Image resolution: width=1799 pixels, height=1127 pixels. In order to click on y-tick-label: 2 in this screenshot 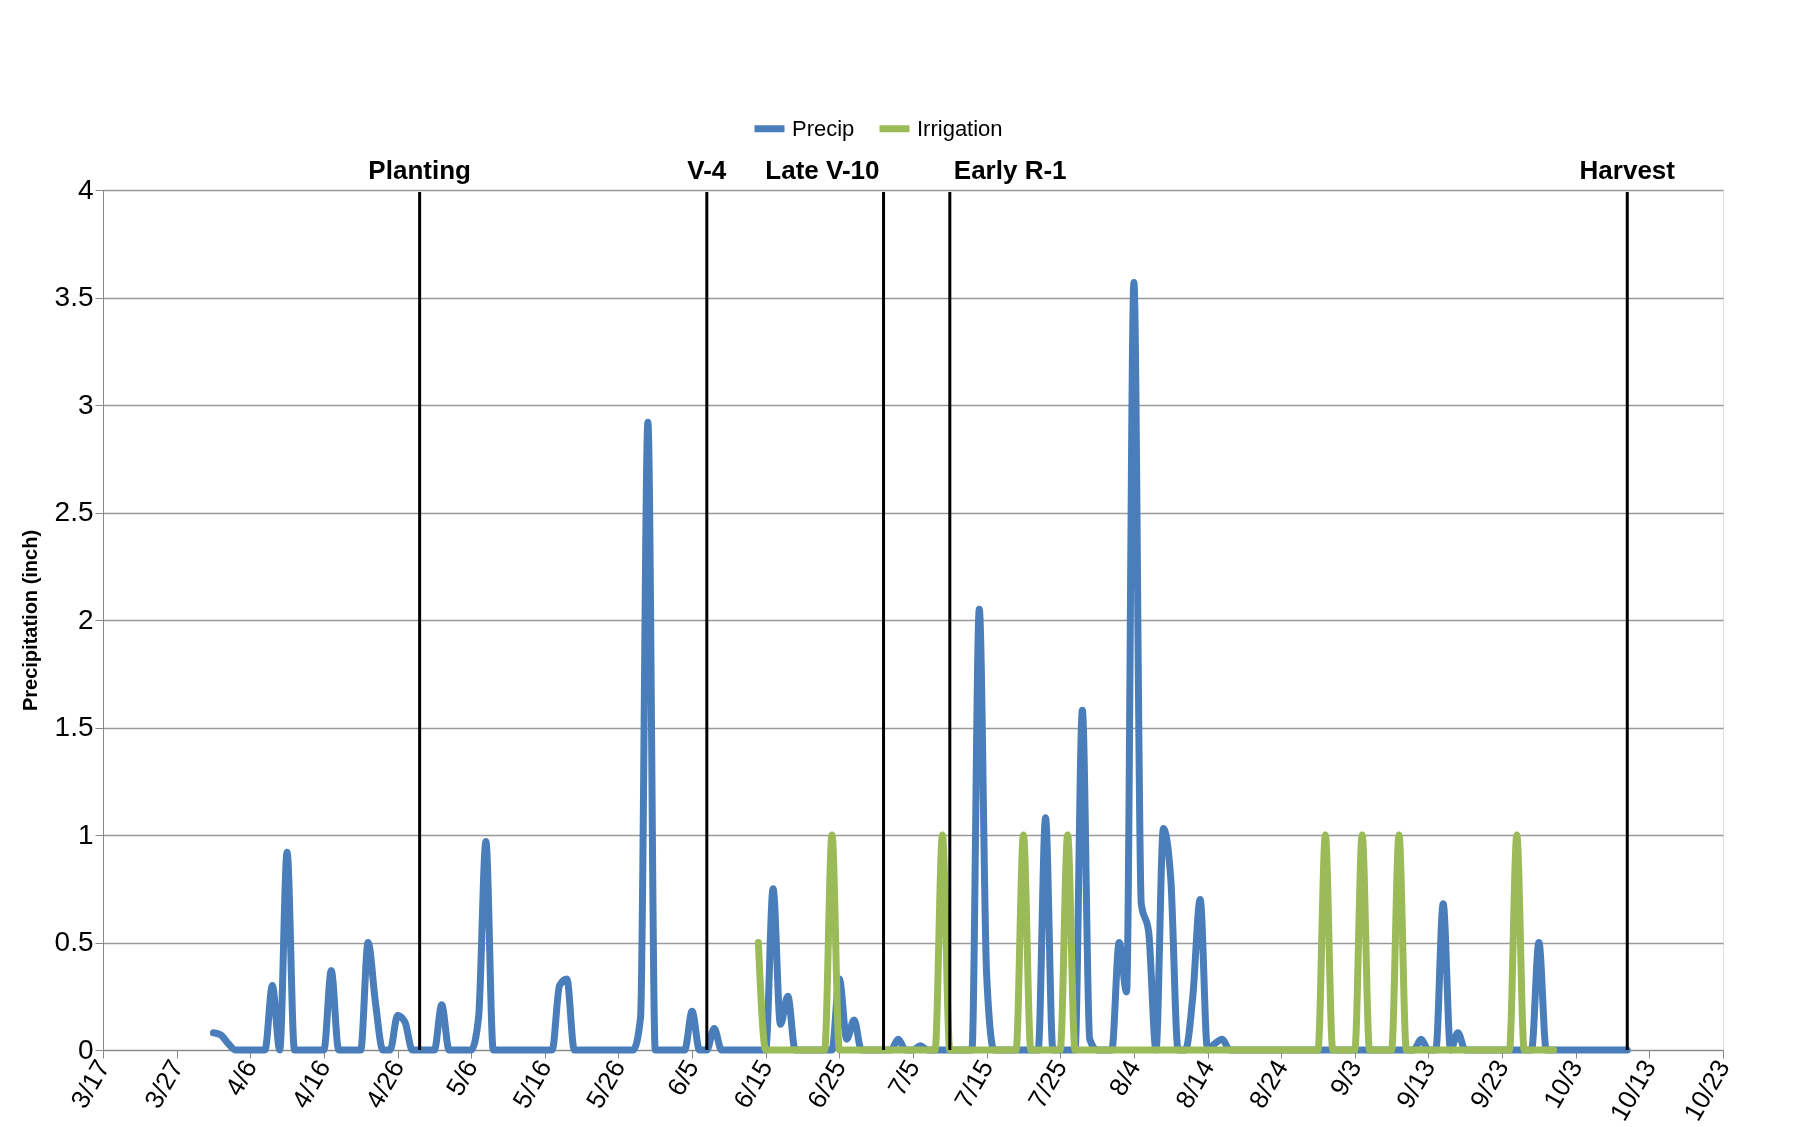, I will do `click(85, 619)`.